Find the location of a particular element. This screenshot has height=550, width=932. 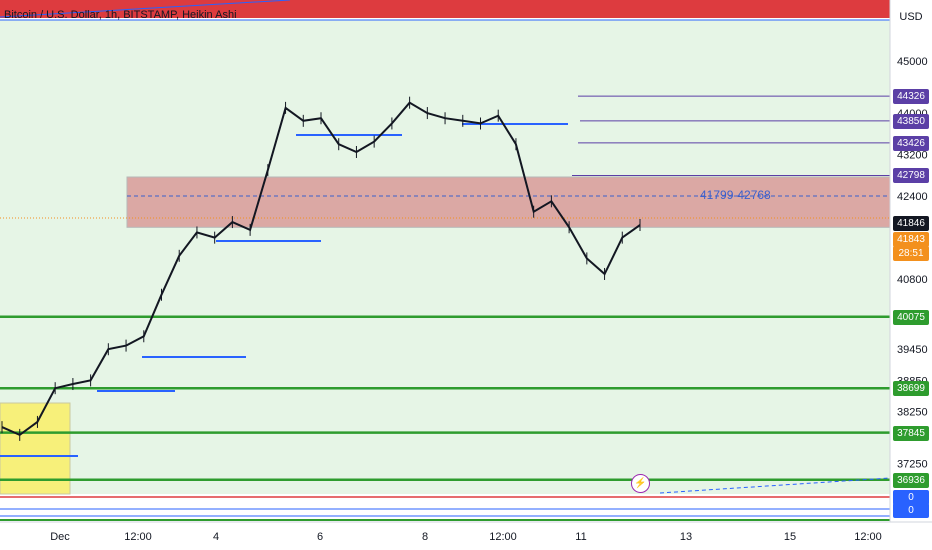

time-axis-bg is located at coordinates (466, 536).